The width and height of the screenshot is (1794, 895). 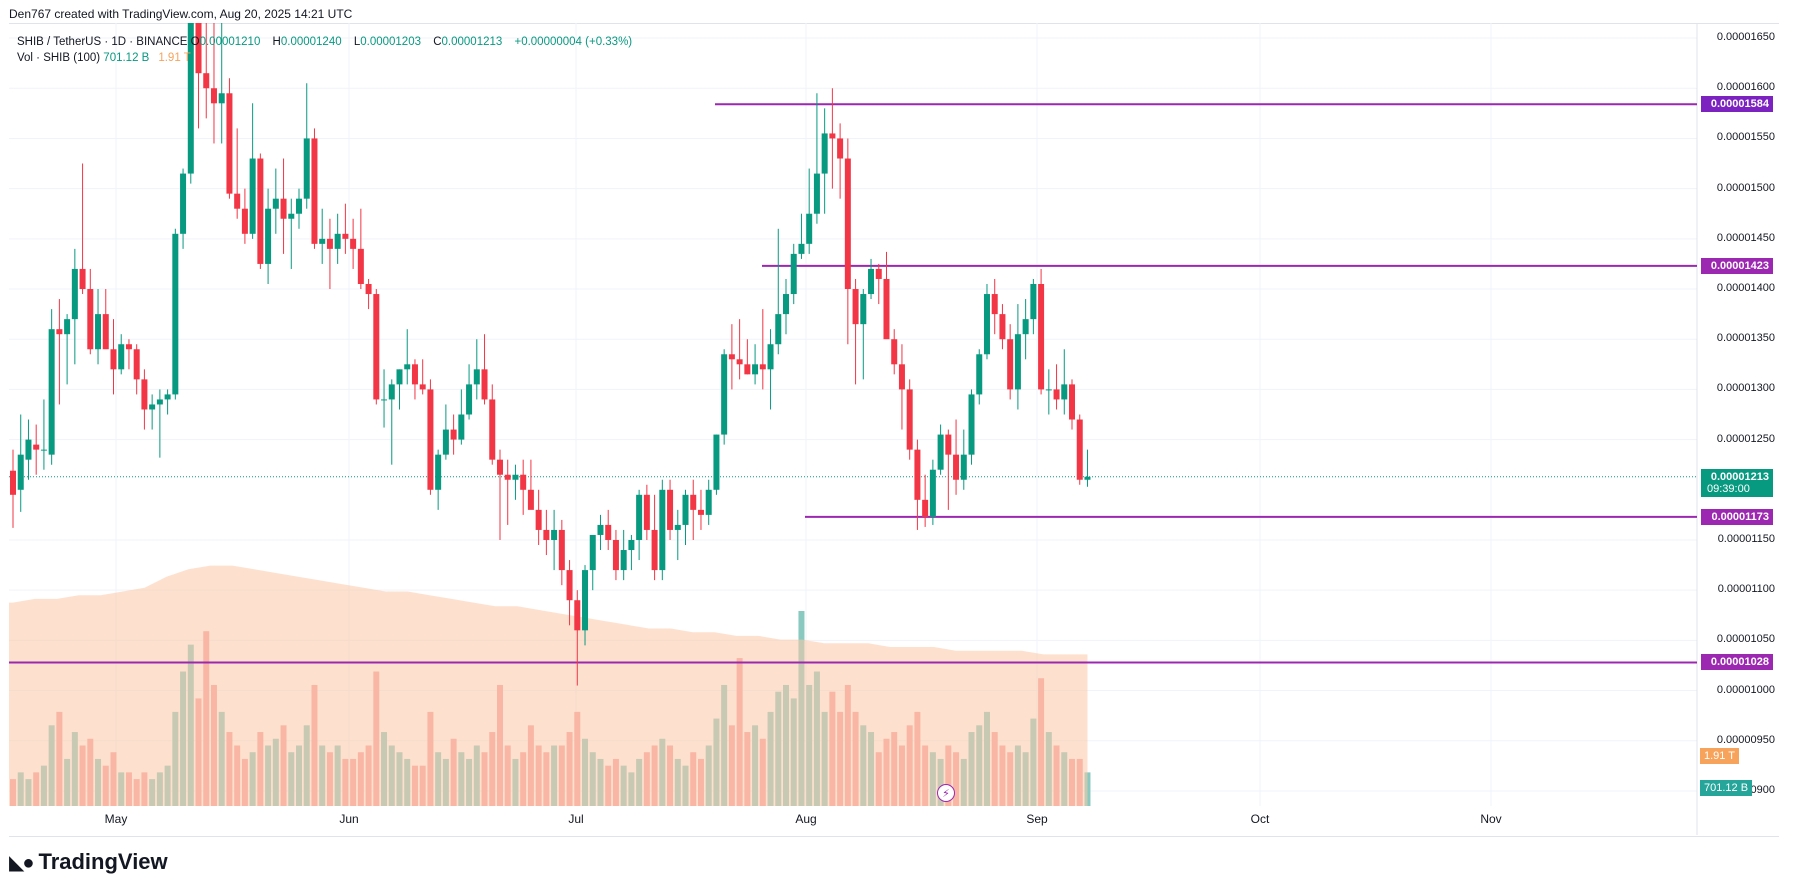 I want to click on time-axis-label: Oct, so click(x=1260, y=819).